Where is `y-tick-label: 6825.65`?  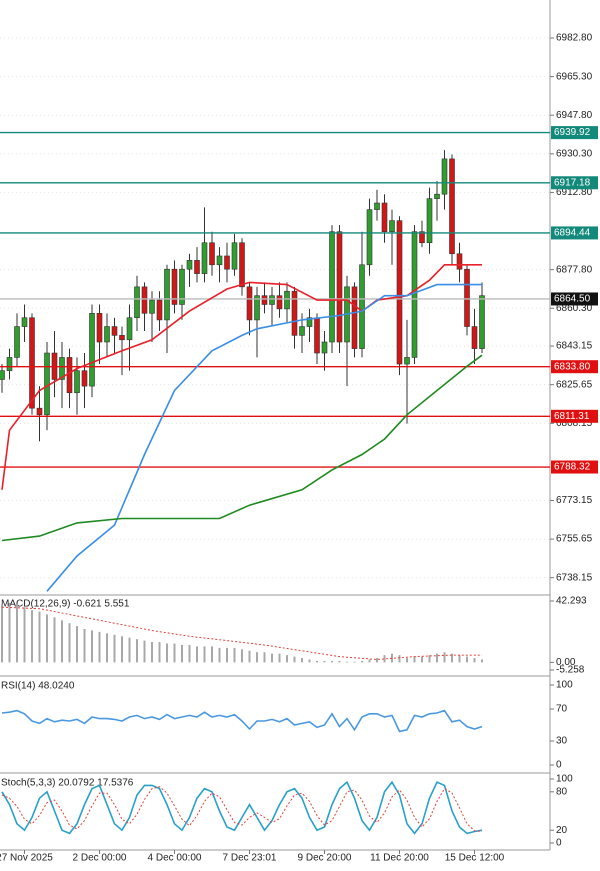
y-tick-label: 6825.65 is located at coordinates (574, 384).